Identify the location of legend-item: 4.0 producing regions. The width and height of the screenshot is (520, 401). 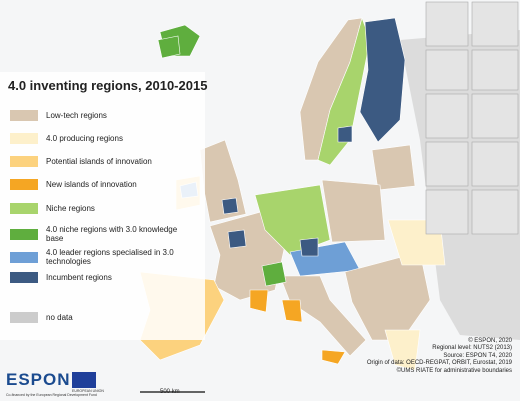
(103, 138).